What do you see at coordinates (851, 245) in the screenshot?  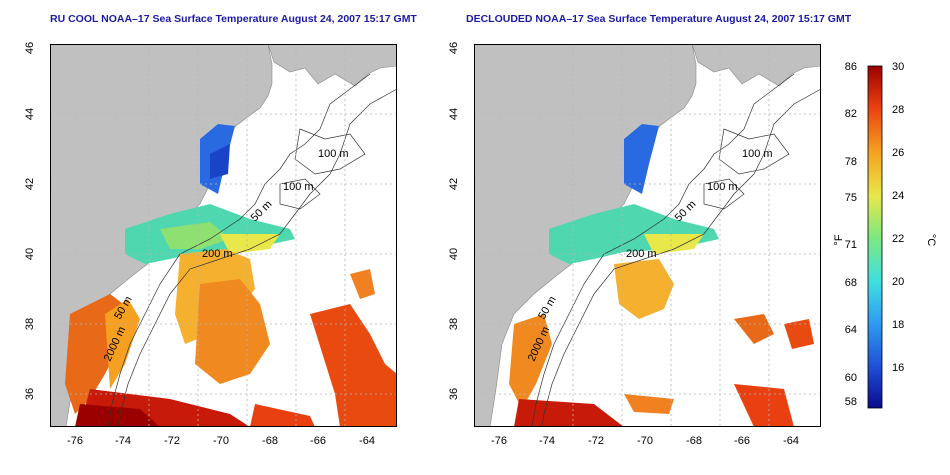 I see `f-tick: 71` at bounding box center [851, 245].